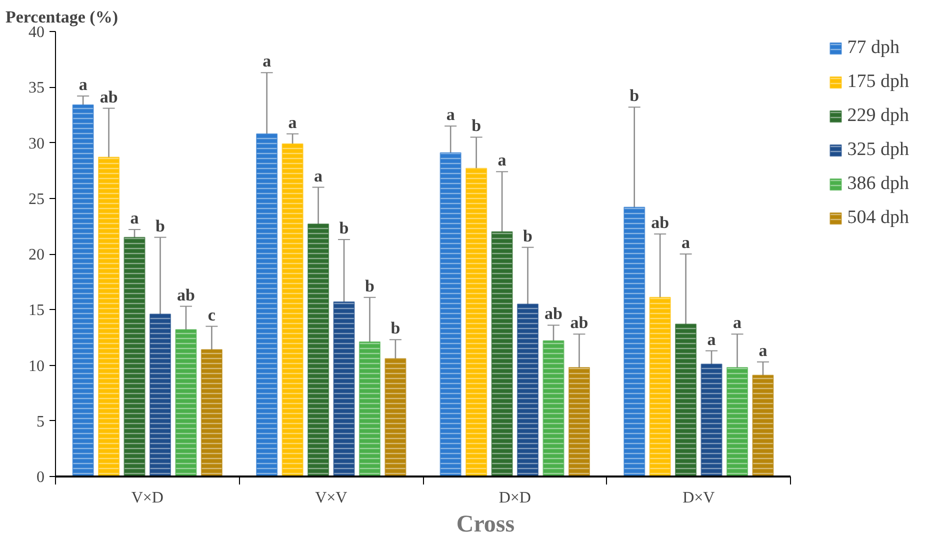  What do you see at coordinates (36, 366) in the screenshot?
I see `y-tick-label: 10` at bounding box center [36, 366].